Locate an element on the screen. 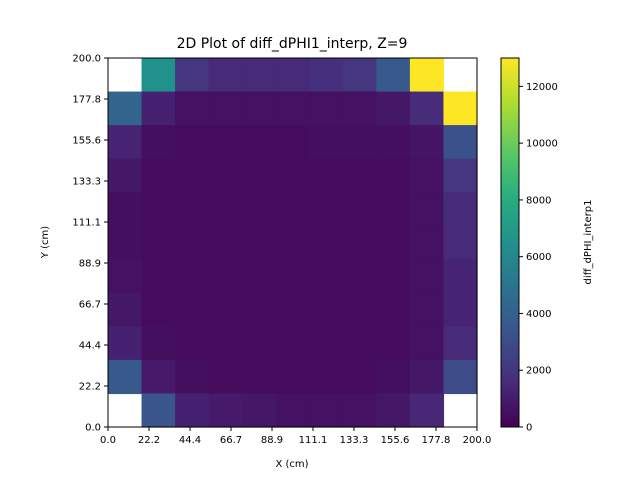  colorbar-tick-label: 4000 is located at coordinates (538, 314).